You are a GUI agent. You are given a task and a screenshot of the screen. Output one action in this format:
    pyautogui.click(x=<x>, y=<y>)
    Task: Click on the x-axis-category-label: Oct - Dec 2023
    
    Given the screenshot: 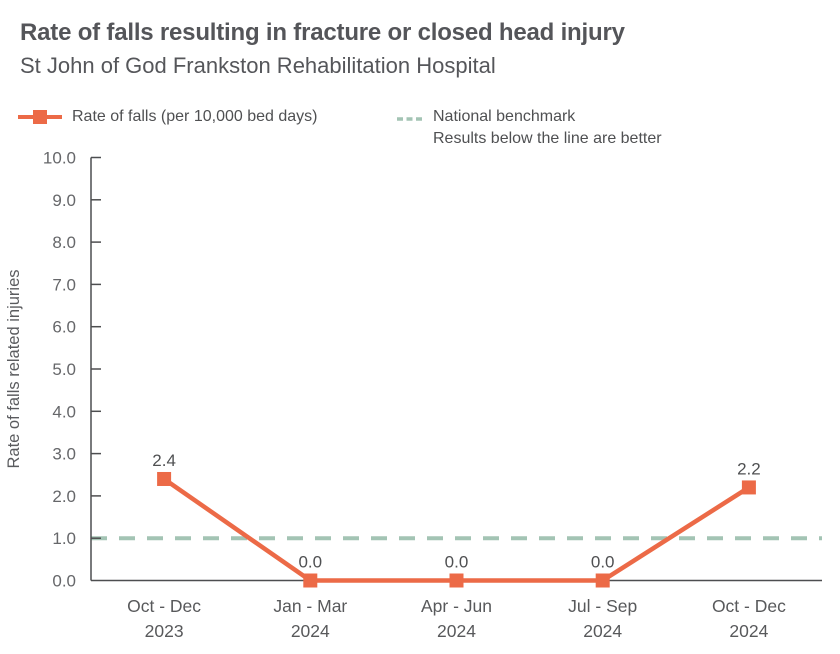 What is the action you would take?
    pyautogui.click(x=164, y=618)
    